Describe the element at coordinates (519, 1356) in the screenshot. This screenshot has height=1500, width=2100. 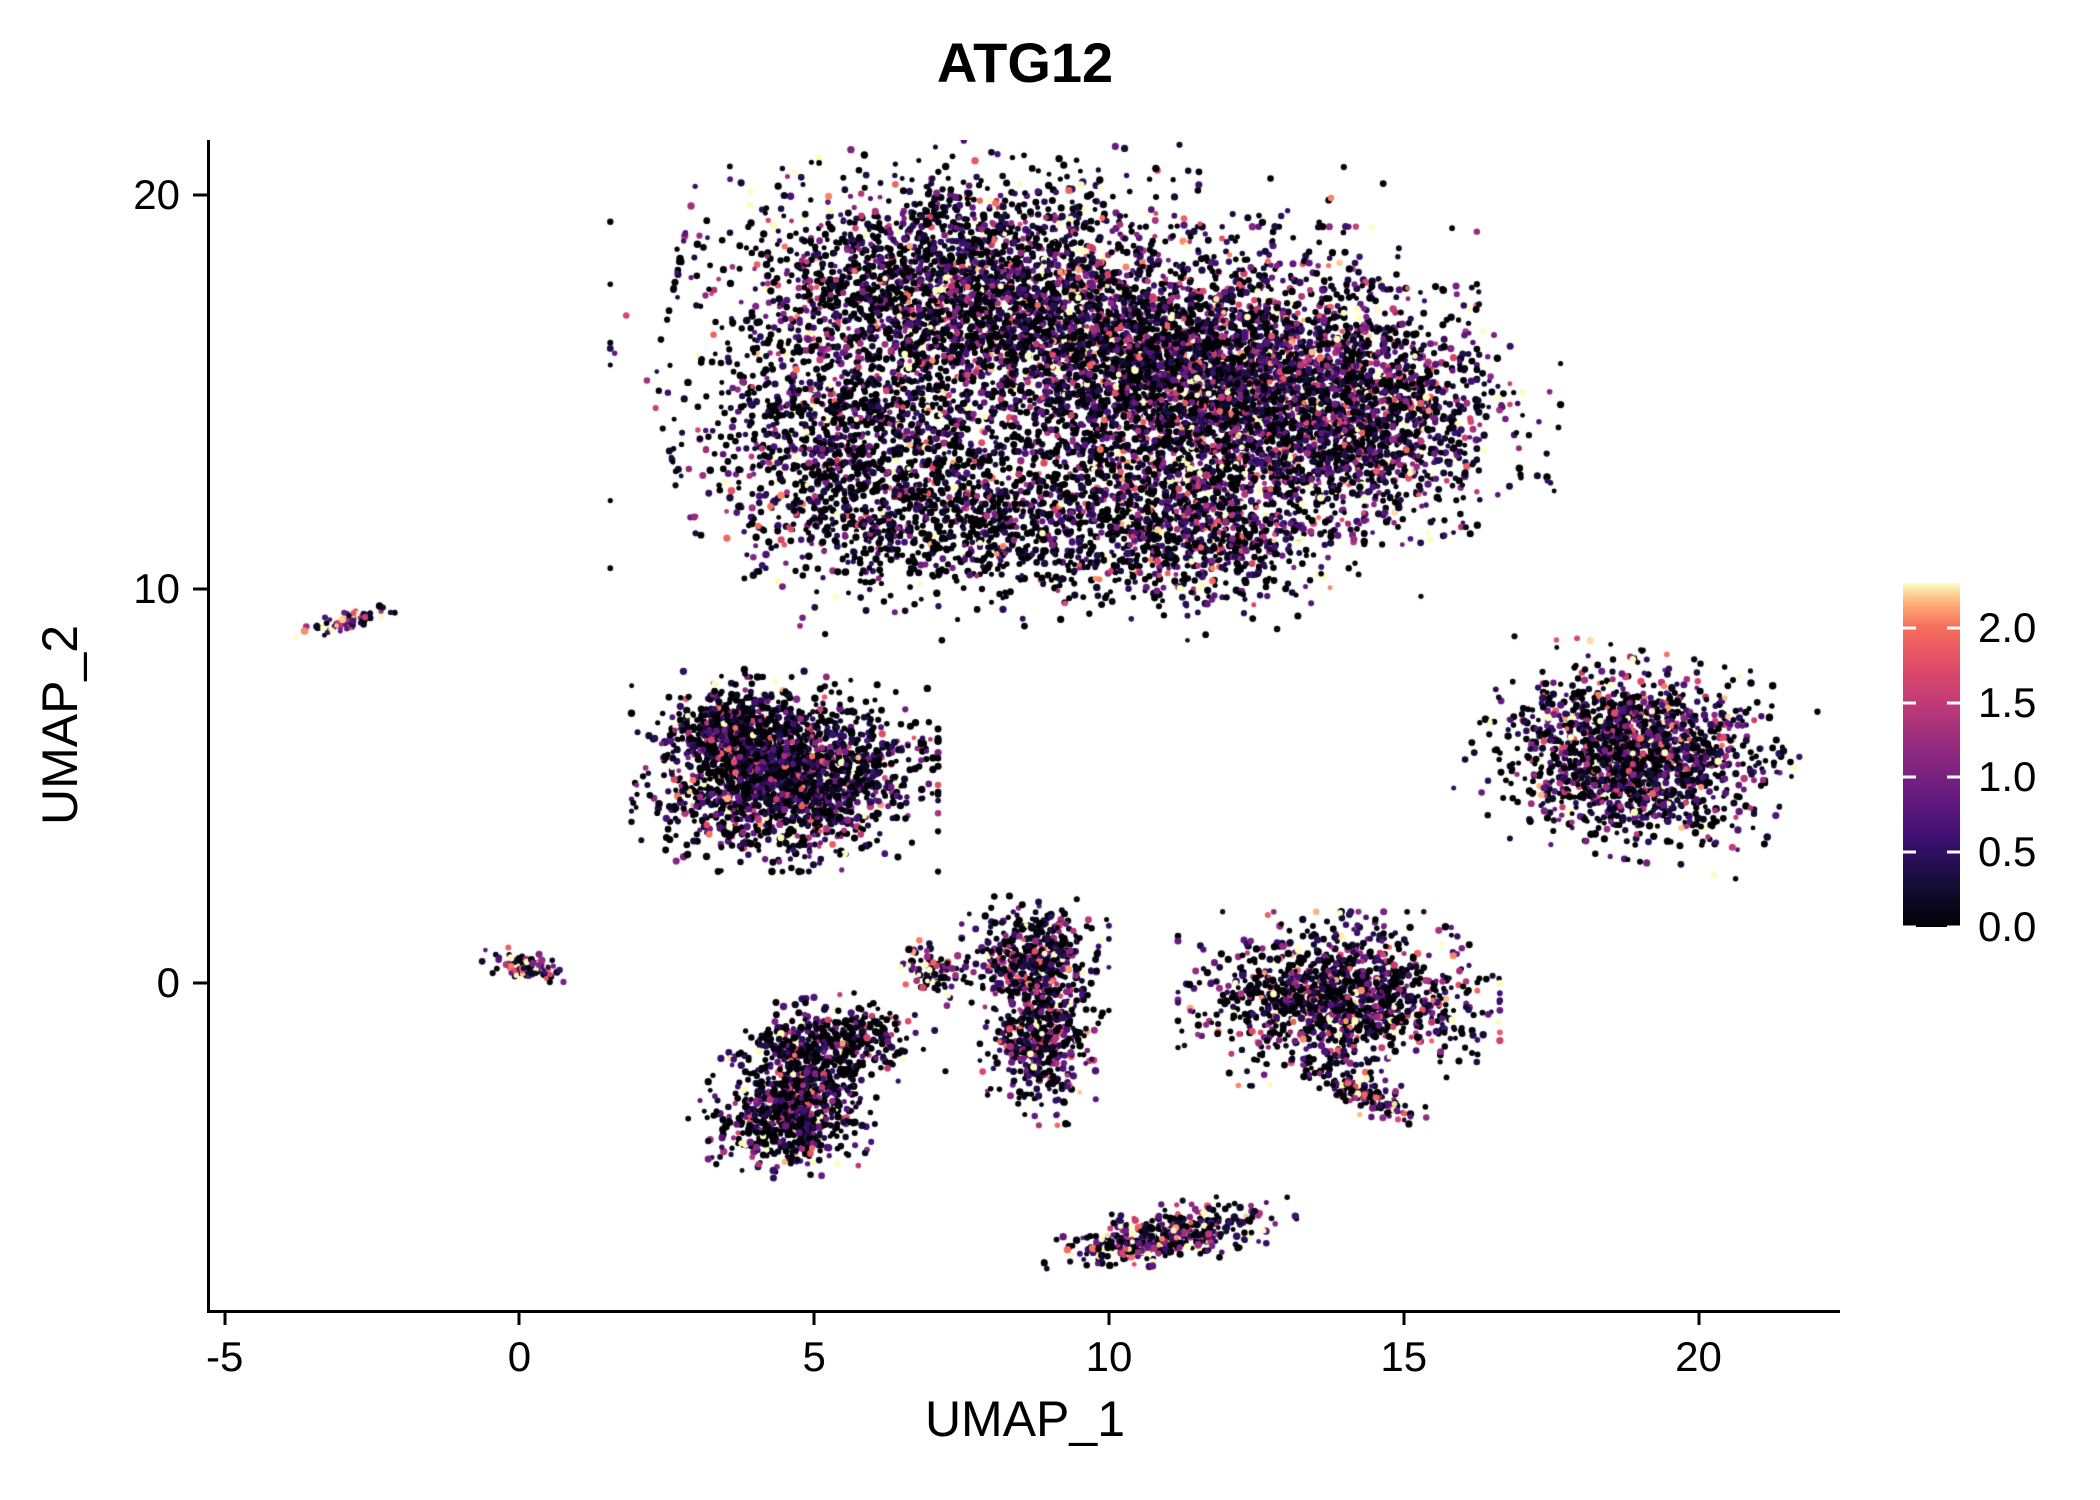
I see `x-tick-label: 0` at that location.